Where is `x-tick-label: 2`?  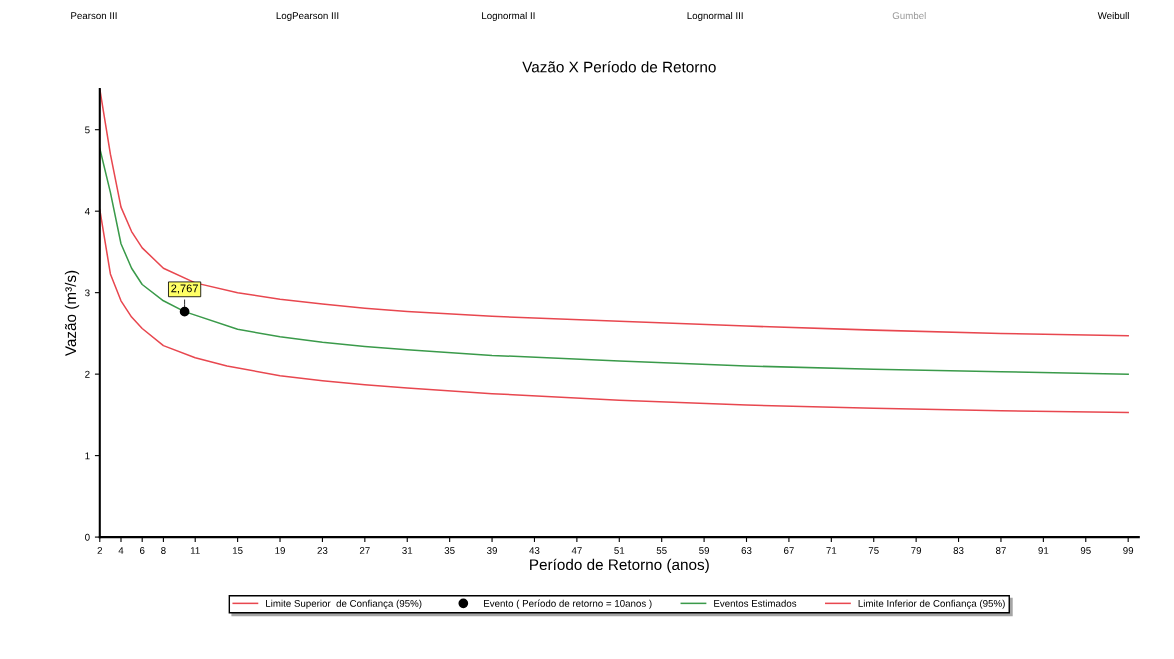
x-tick-label: 2 is located at coordinates (100, 550).